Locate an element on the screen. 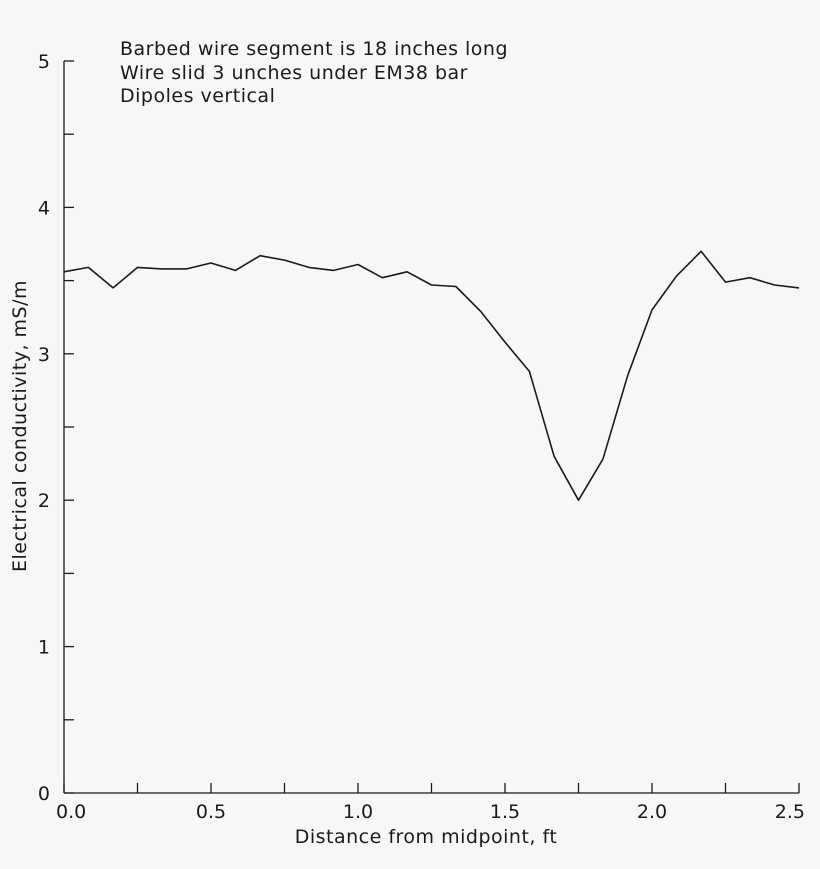 The width and height of the screenshot is (820, 869). y-tick-label: 4 is located at coordinates (44, 208).